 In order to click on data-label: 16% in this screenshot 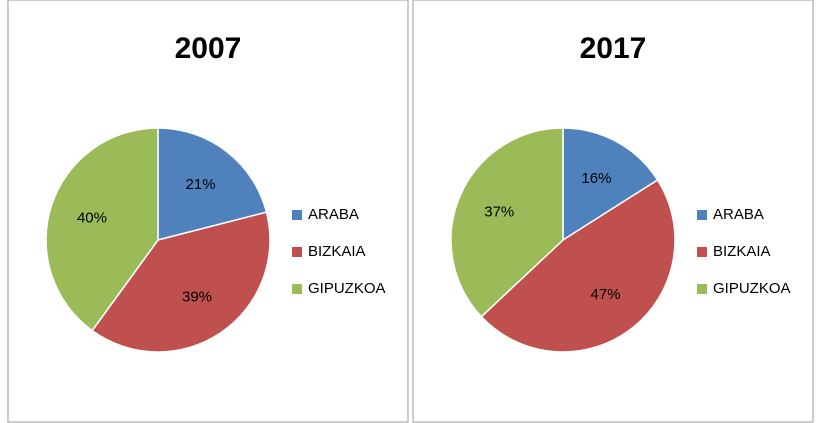, I will do `click(596, 178)`.